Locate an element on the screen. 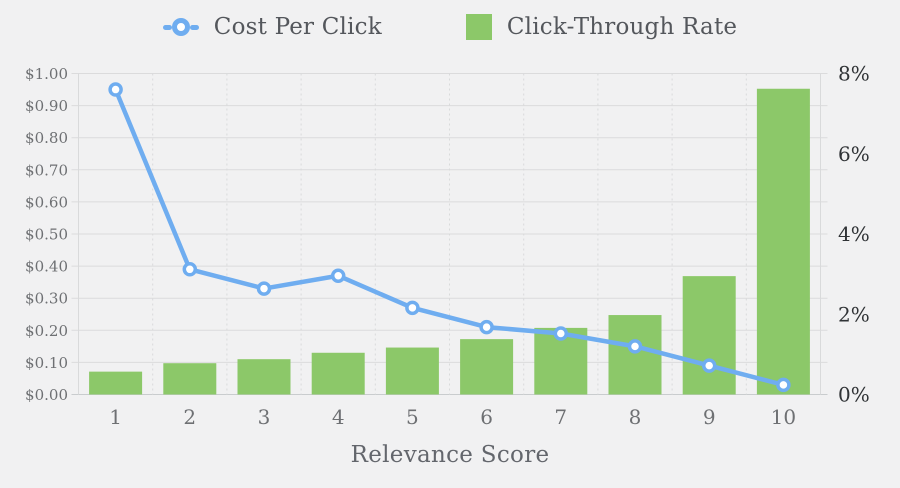 The height and width of the screenshot is (488, 900). left-axis-tick-label: $0.00 is located at coordinates (46, 395).